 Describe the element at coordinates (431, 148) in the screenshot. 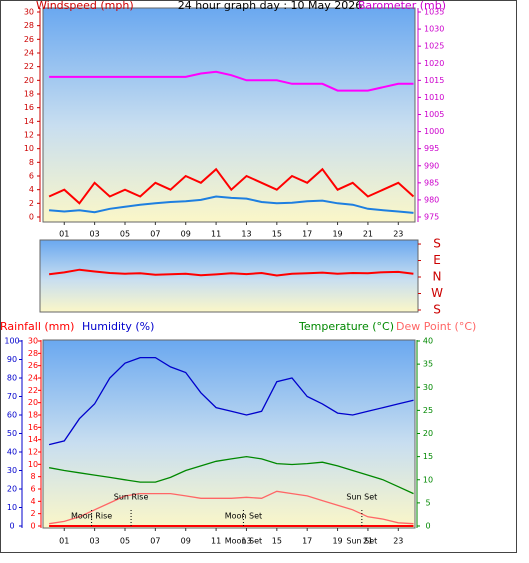

I see `y2-tick-label: 995` at that location.